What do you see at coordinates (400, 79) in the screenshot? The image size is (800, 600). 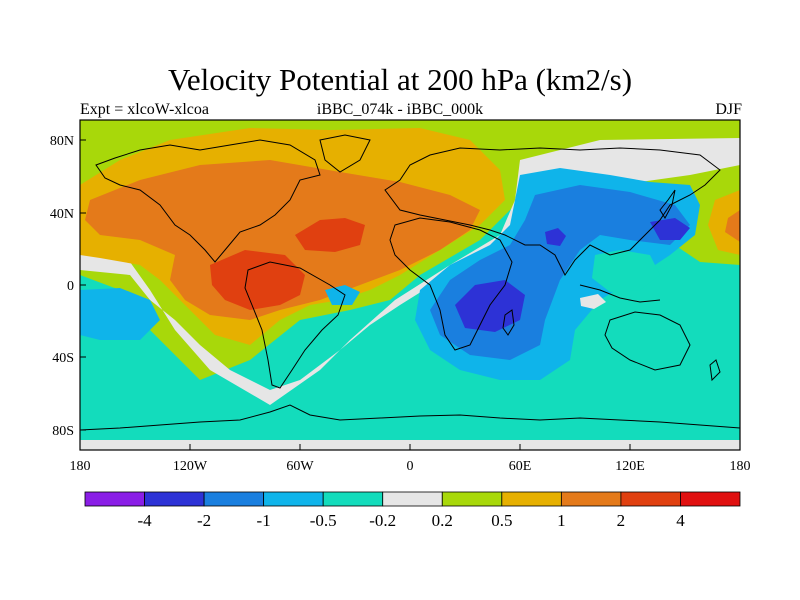 I see `plot-title: Velocity Potential at 200 hPa (km2/s)` at bounding box center [400, 79].